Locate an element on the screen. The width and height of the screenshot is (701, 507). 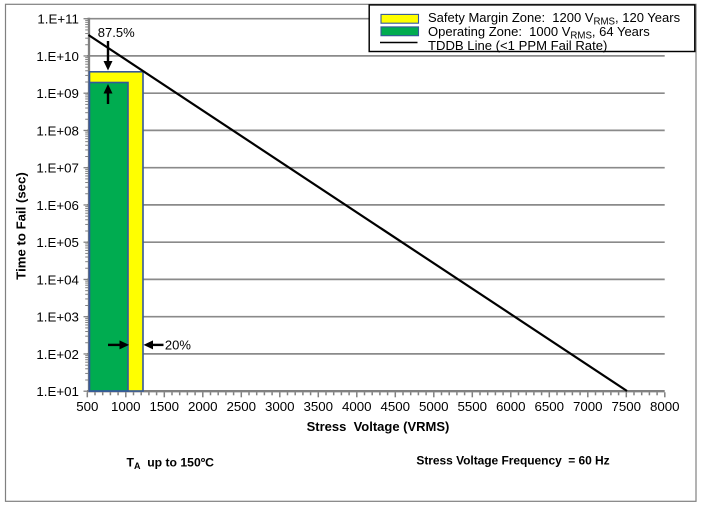
svg-text: 500 is located at coordinates (87, 406).